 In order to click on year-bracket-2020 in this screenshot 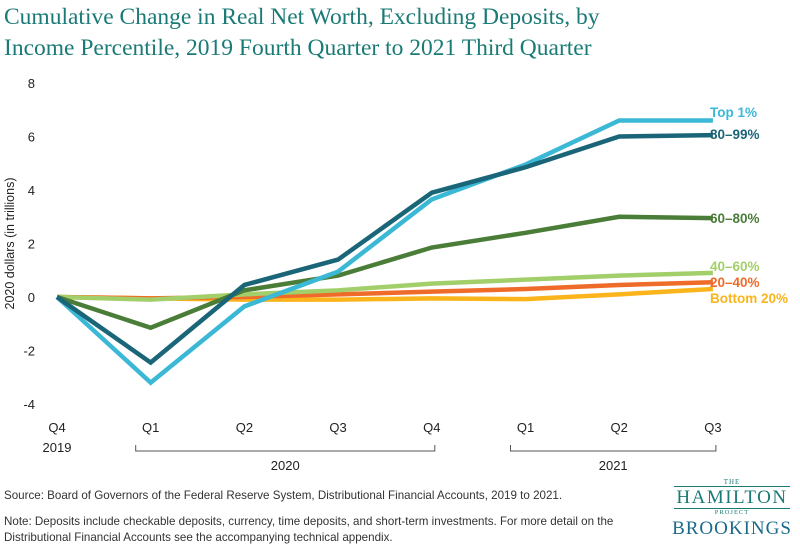, I will do `click(285, 448)`.